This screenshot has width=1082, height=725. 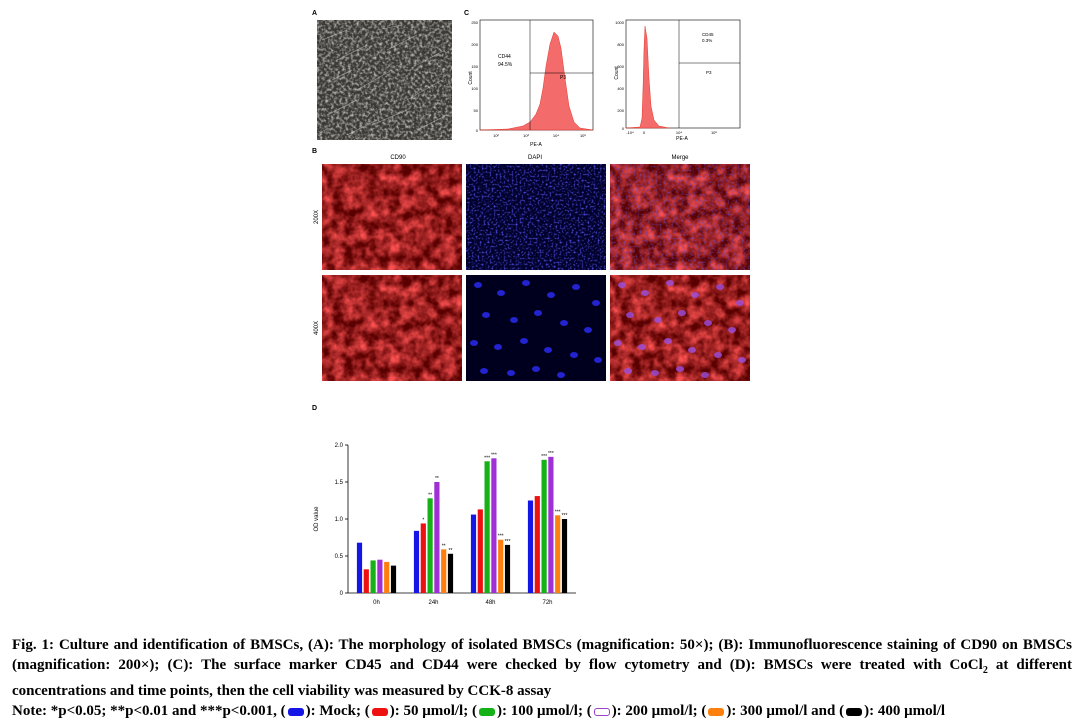 What do you see at coordinates (530, 546) in the screenshot?
I see `bar-72h-s0` at bounding box center [530, 546].